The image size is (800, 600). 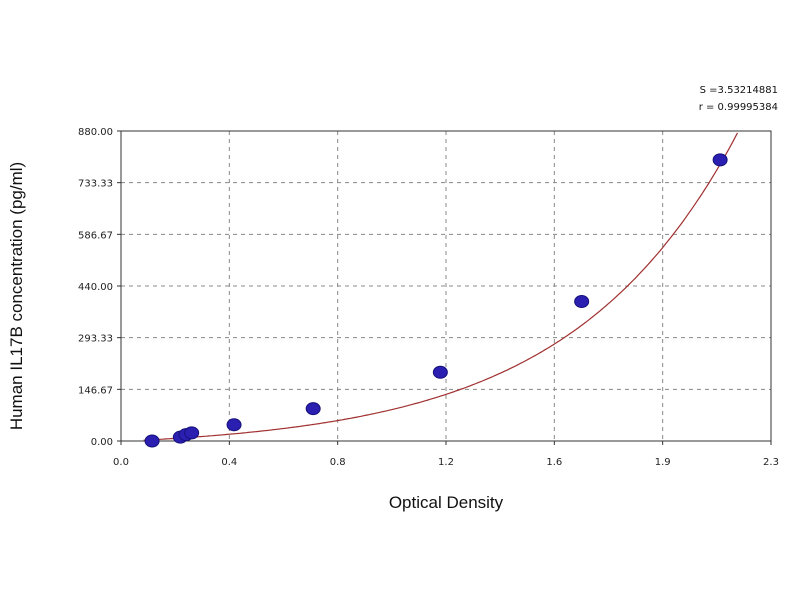 I want to click on x-tick-label: 2.3, so click(x=771, y=462).